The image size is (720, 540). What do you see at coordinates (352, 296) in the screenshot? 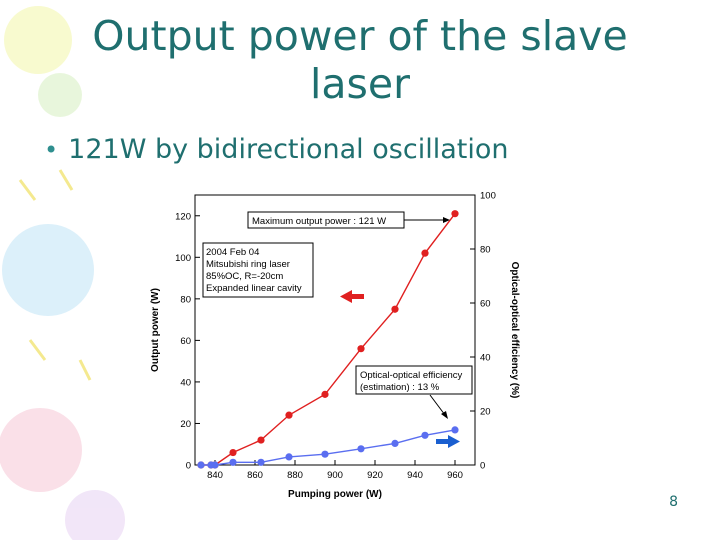
I see `left-axis-arrow` at bounding box center [352, 296].